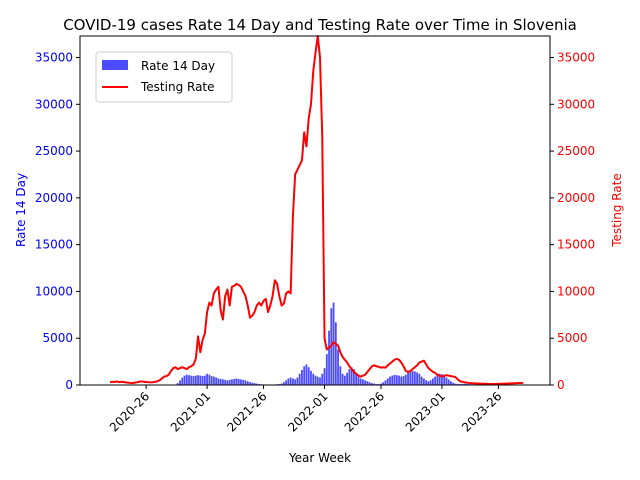 The height and width of the screenshot is (480, 640). Describe the element at coordinates (576, 151) in the screenshot. I see `right-y-tick-label: 25000` at that location.